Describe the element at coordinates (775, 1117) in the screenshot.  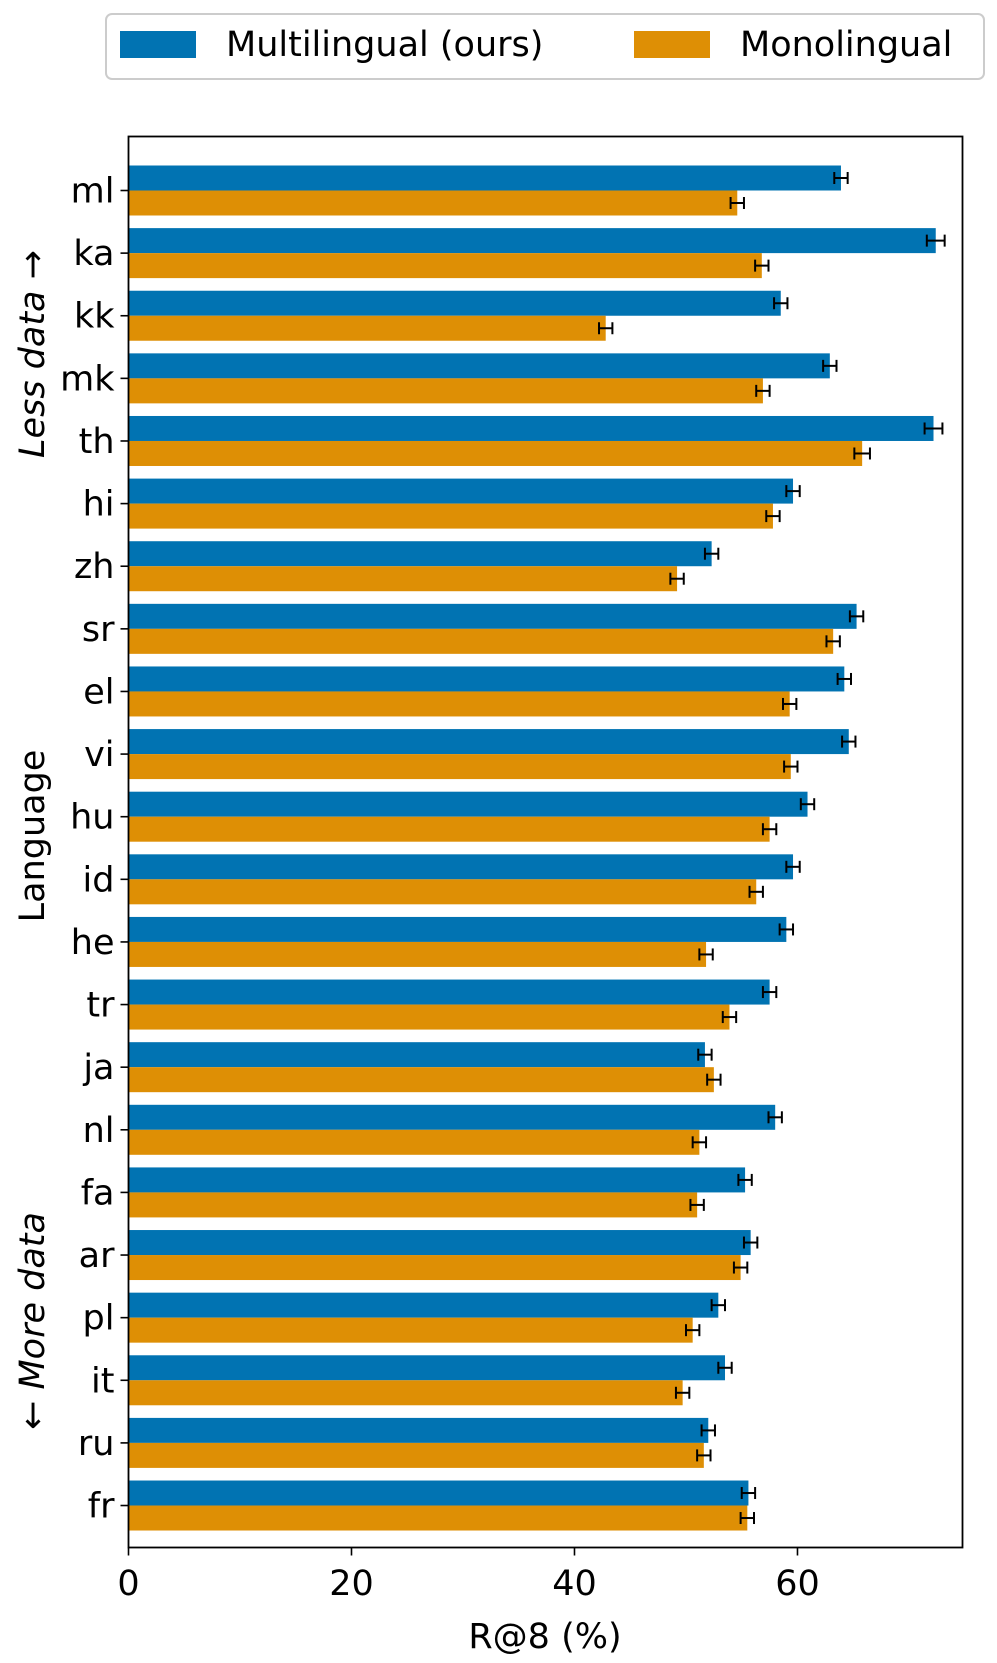
I see `error-bar-multilingual-nl` at that location.